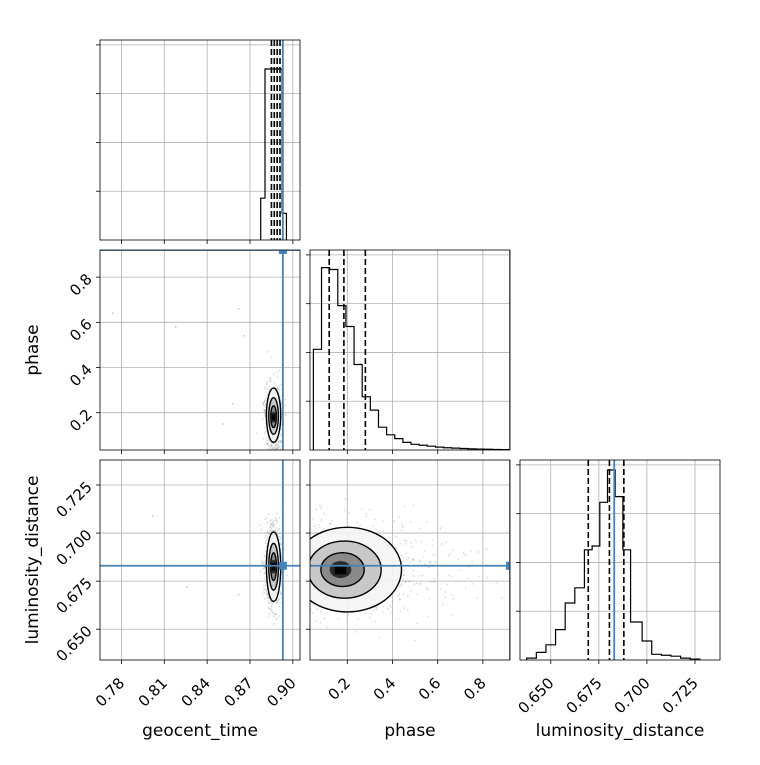  What do you see at coordinates (475, 689) in the screenshot?
I see `x-tick-label-phase: 0.8` at bounding box center [475, 689].